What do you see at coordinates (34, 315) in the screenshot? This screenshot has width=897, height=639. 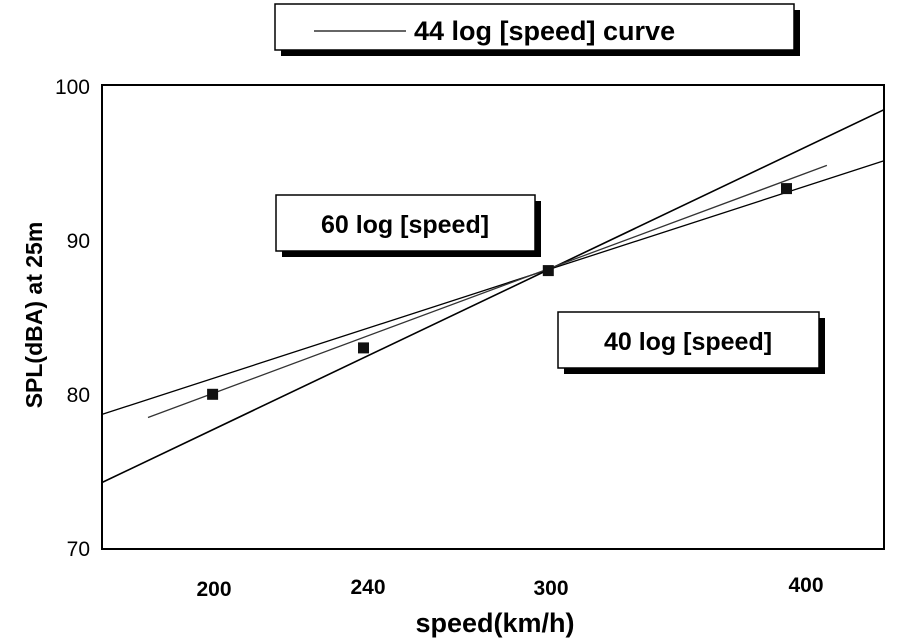 I see `y-axis-title: SPL(dBA) at 25m` at bounding box center [34, 315].